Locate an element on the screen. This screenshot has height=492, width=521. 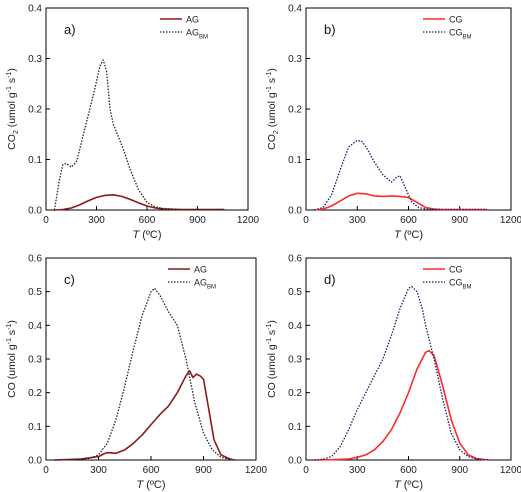
panel-label: c) is located at coordinates (69, 279).